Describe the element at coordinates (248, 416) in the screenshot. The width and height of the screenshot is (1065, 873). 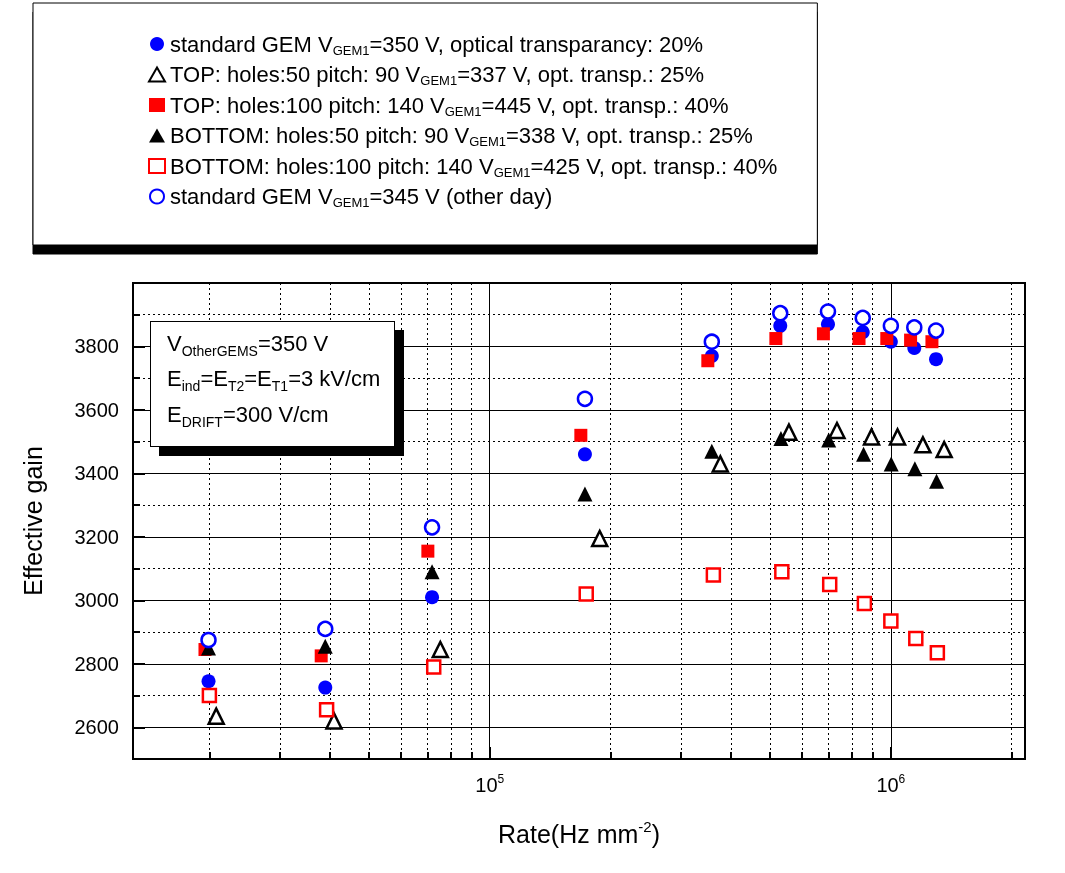
I see `annotation: E$_{DRIFT}$=300 V/cm` at that location.